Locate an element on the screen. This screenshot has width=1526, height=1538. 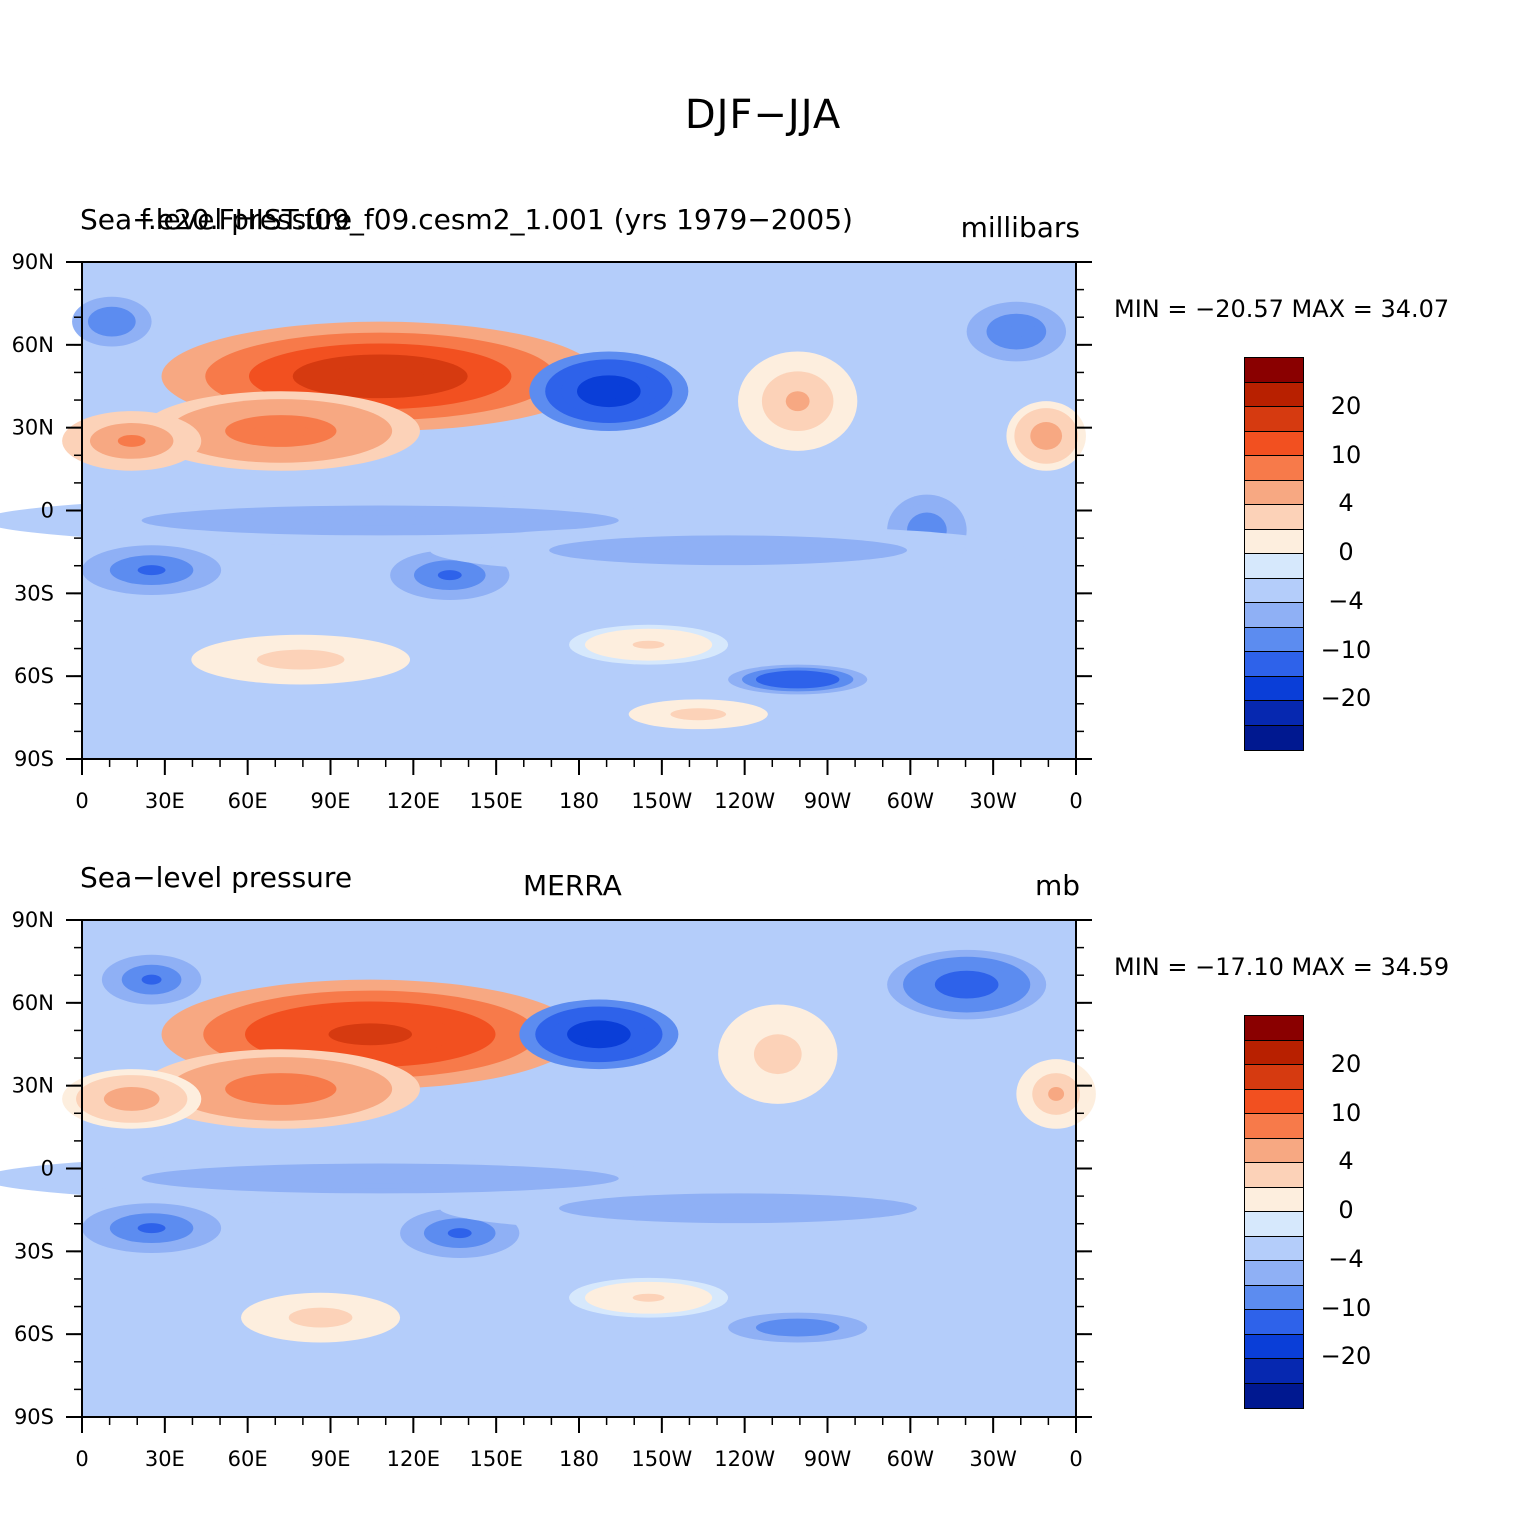
panel-center-title: MERRA is located at coordinates (572, 885).